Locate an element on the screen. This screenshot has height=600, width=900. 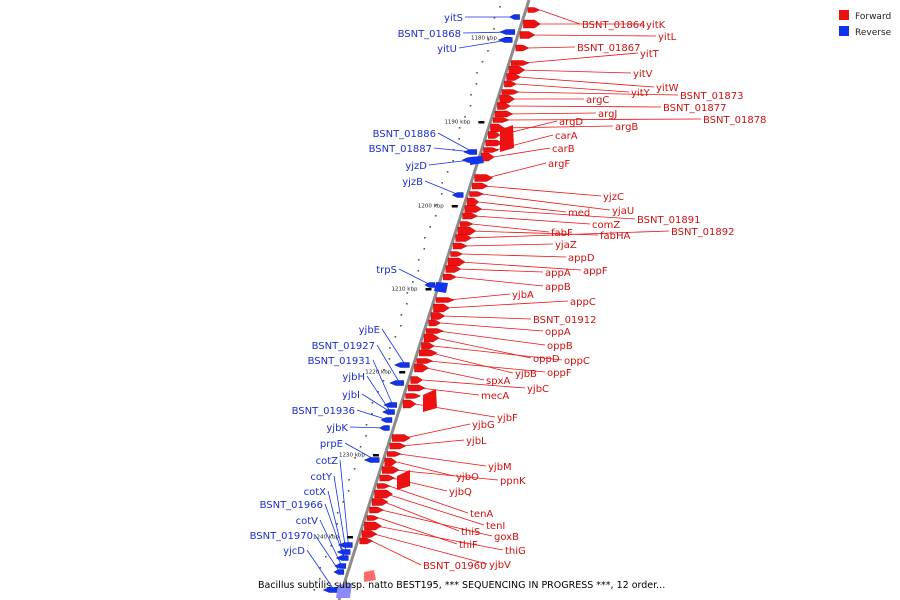
forward-gene-label: yjbG is located at coordinates (483, 425).